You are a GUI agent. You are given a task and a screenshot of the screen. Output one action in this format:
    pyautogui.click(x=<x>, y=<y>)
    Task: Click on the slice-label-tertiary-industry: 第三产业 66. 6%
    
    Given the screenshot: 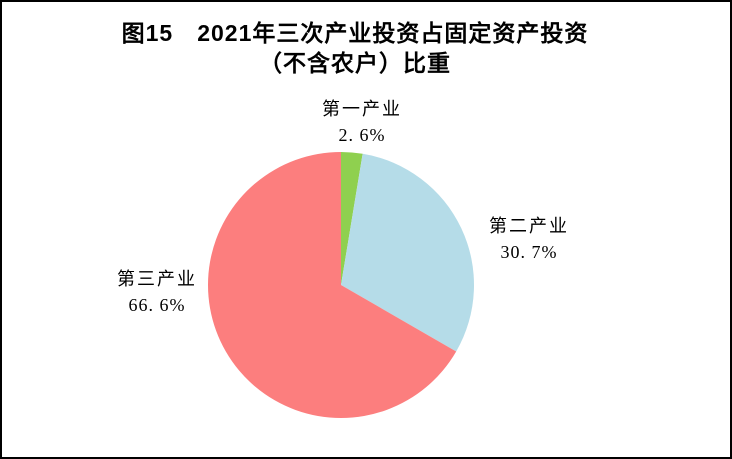 What is the action you would take?
    pyautogui.click(x=157, y=292)
    